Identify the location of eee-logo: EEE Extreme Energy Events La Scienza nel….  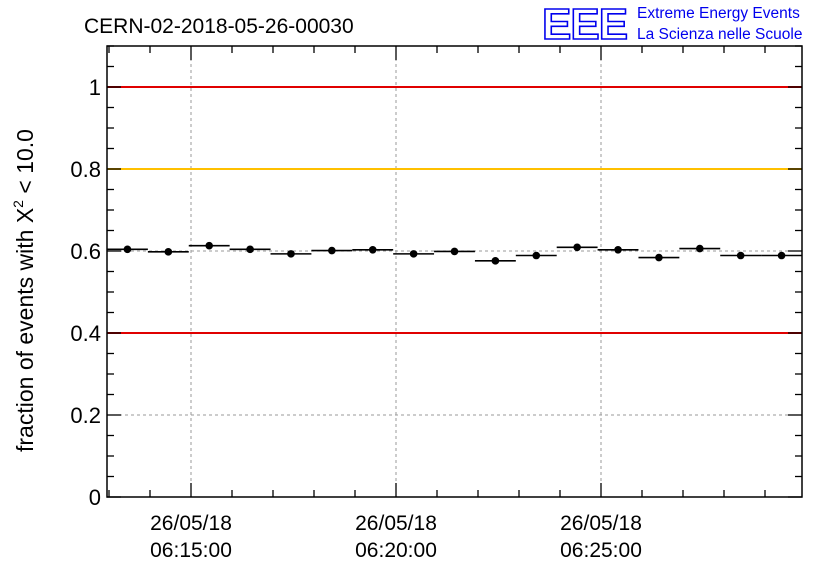
(671, 25).